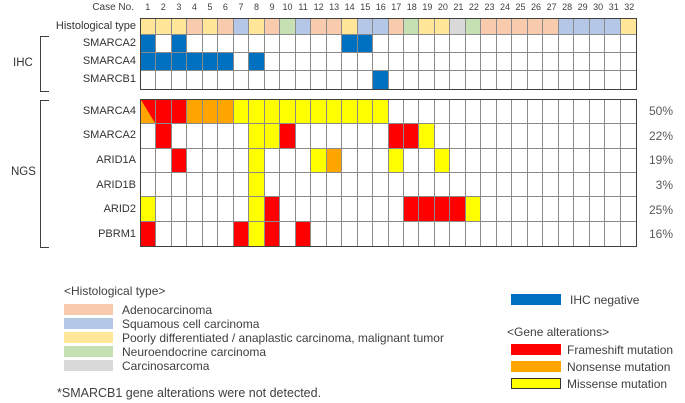  What do you see at coordinates (598, 7) in the screenshot?
I see `case-number: 30` at bounding box center [598, 7].